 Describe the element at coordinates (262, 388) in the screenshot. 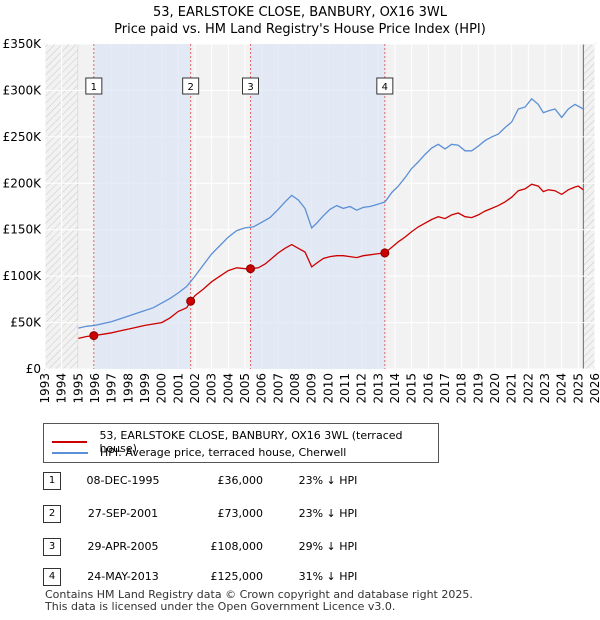

I see `x-tick-label: 2006` at that location.